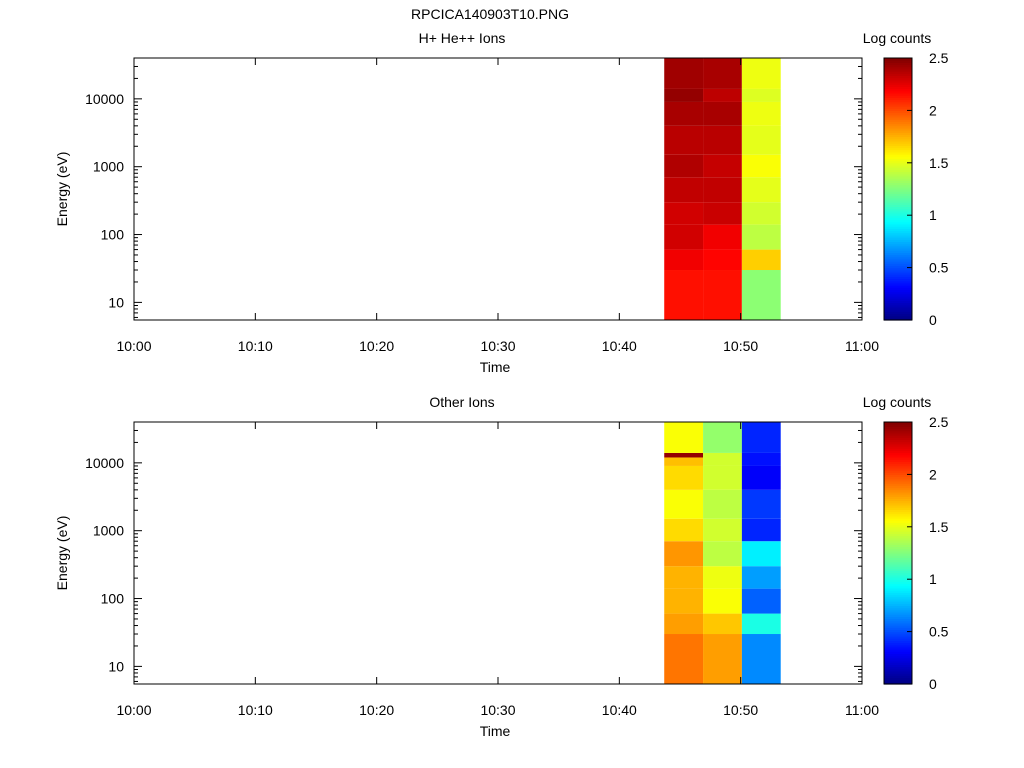 This screenshot has width=1024, height=768. I want to click on colorbar-tick-label: 0, so click(933, 684).